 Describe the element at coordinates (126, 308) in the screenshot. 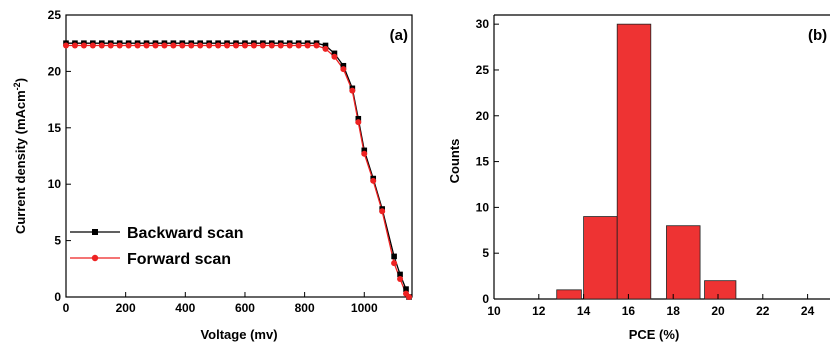

I see `panel-a-x-tick-label: 200` at that location.